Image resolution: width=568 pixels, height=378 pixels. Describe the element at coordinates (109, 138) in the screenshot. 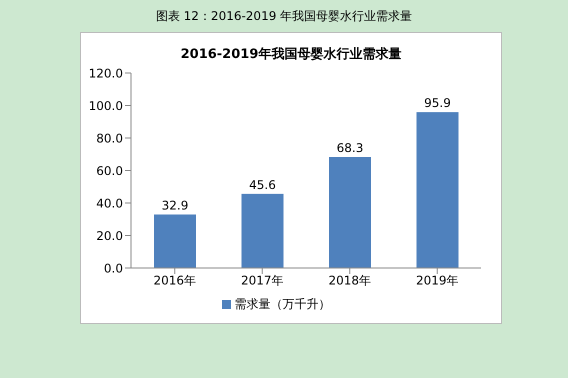

I see `y-tick-label: 80.0` at that location.